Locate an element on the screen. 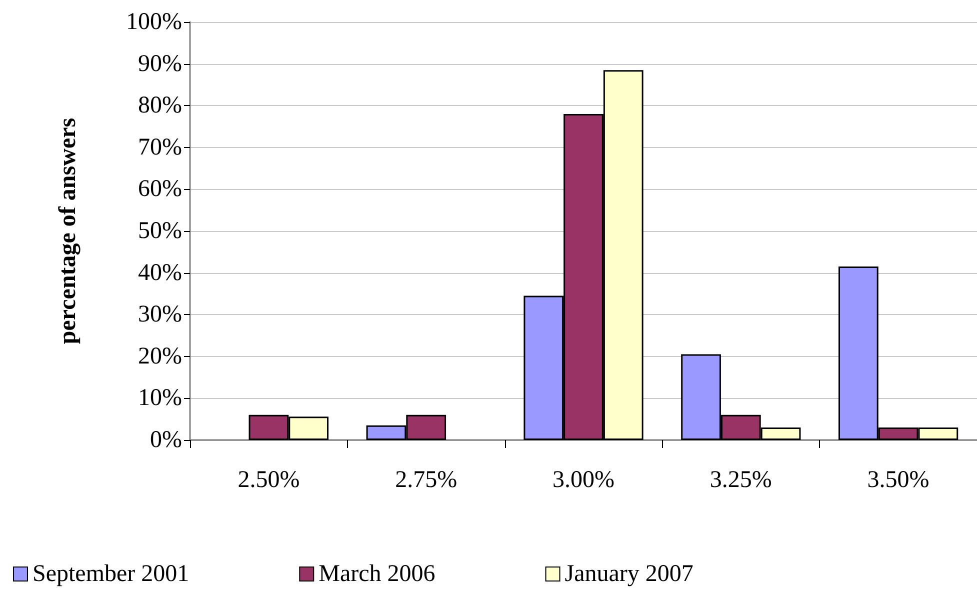 The width and height of the screenshot is (977, 593). y-axis-title: percentage of answers is located at coordinates (68, 231).